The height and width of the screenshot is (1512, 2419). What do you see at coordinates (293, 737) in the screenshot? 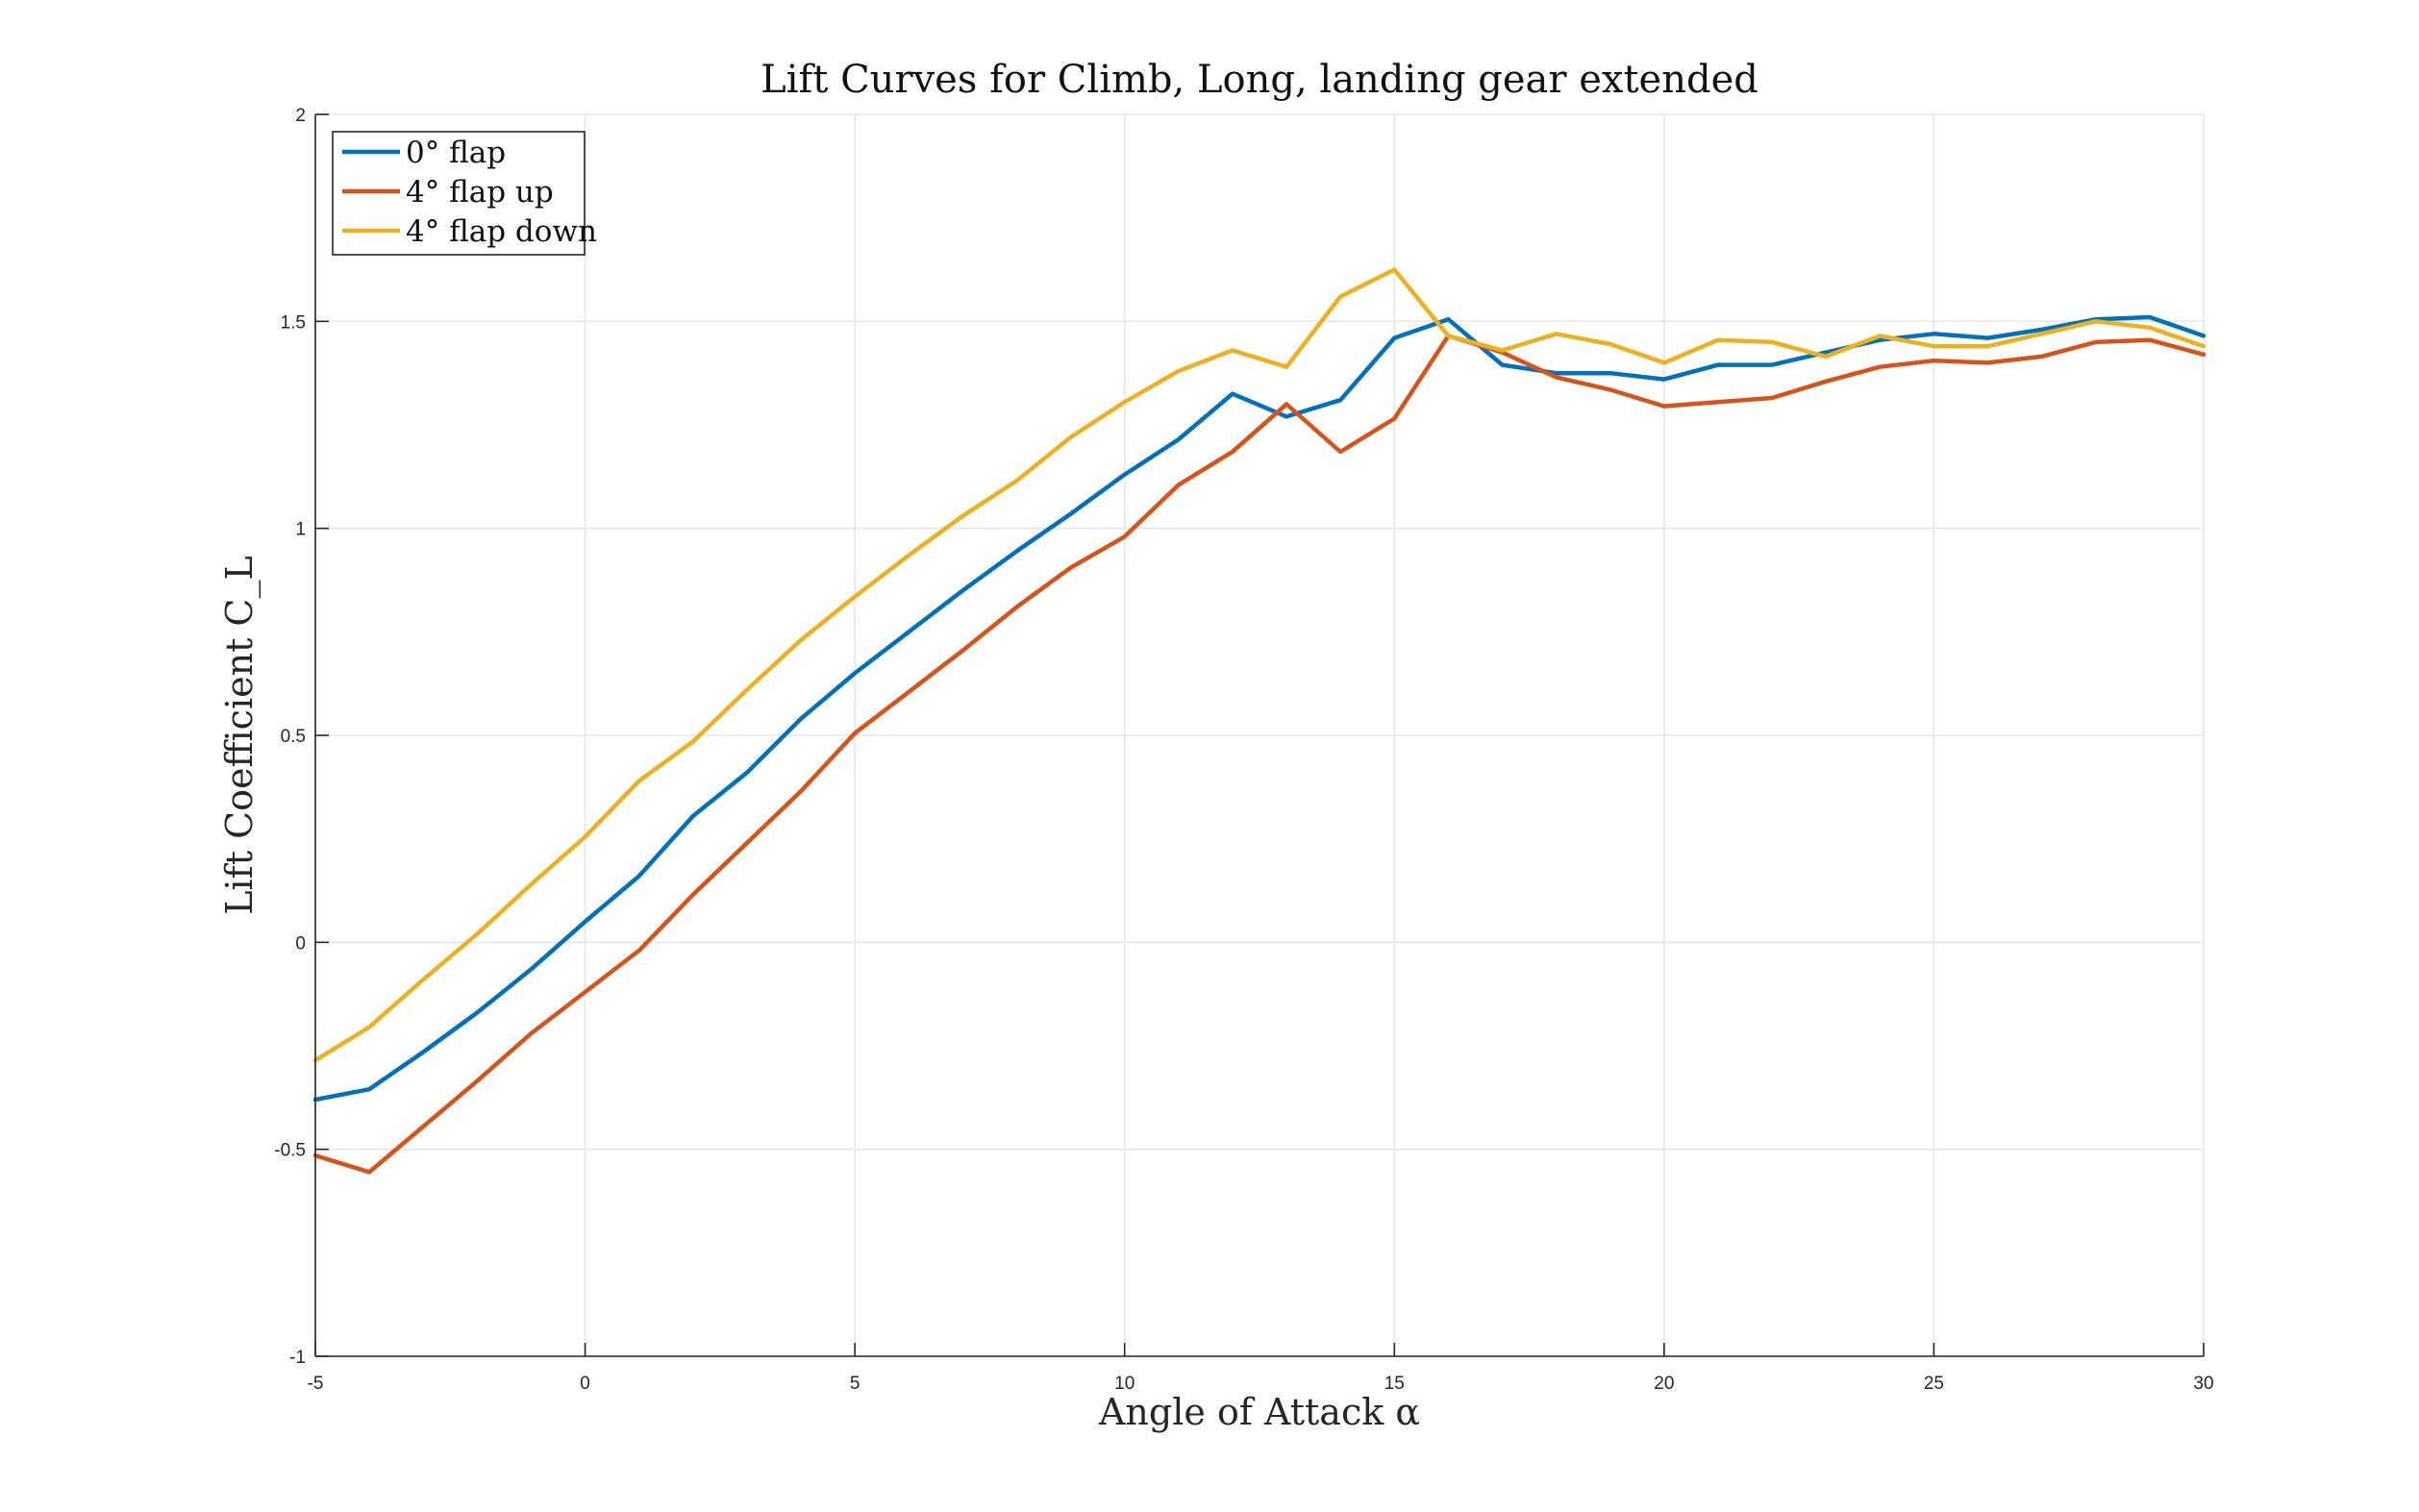
I see `y-tick-label: 0.5` at bounding box center [293, 737].